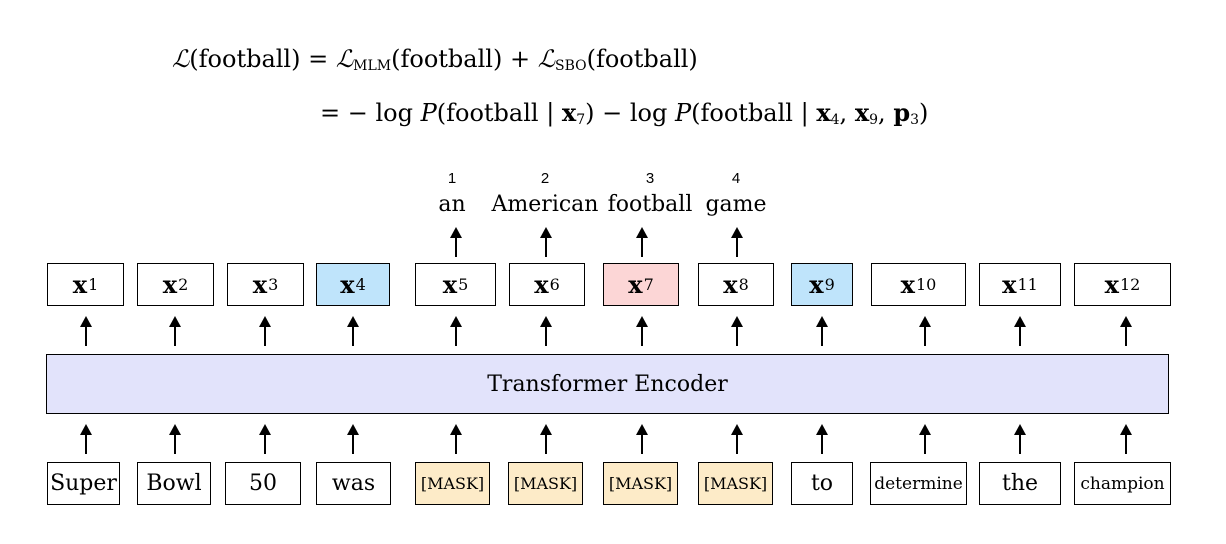 The width and height of the screenshot is (1226, 544). Describe the element at coordinates (370, 113) in the screenshot. I see `eq2-equals: = − log` at that location.